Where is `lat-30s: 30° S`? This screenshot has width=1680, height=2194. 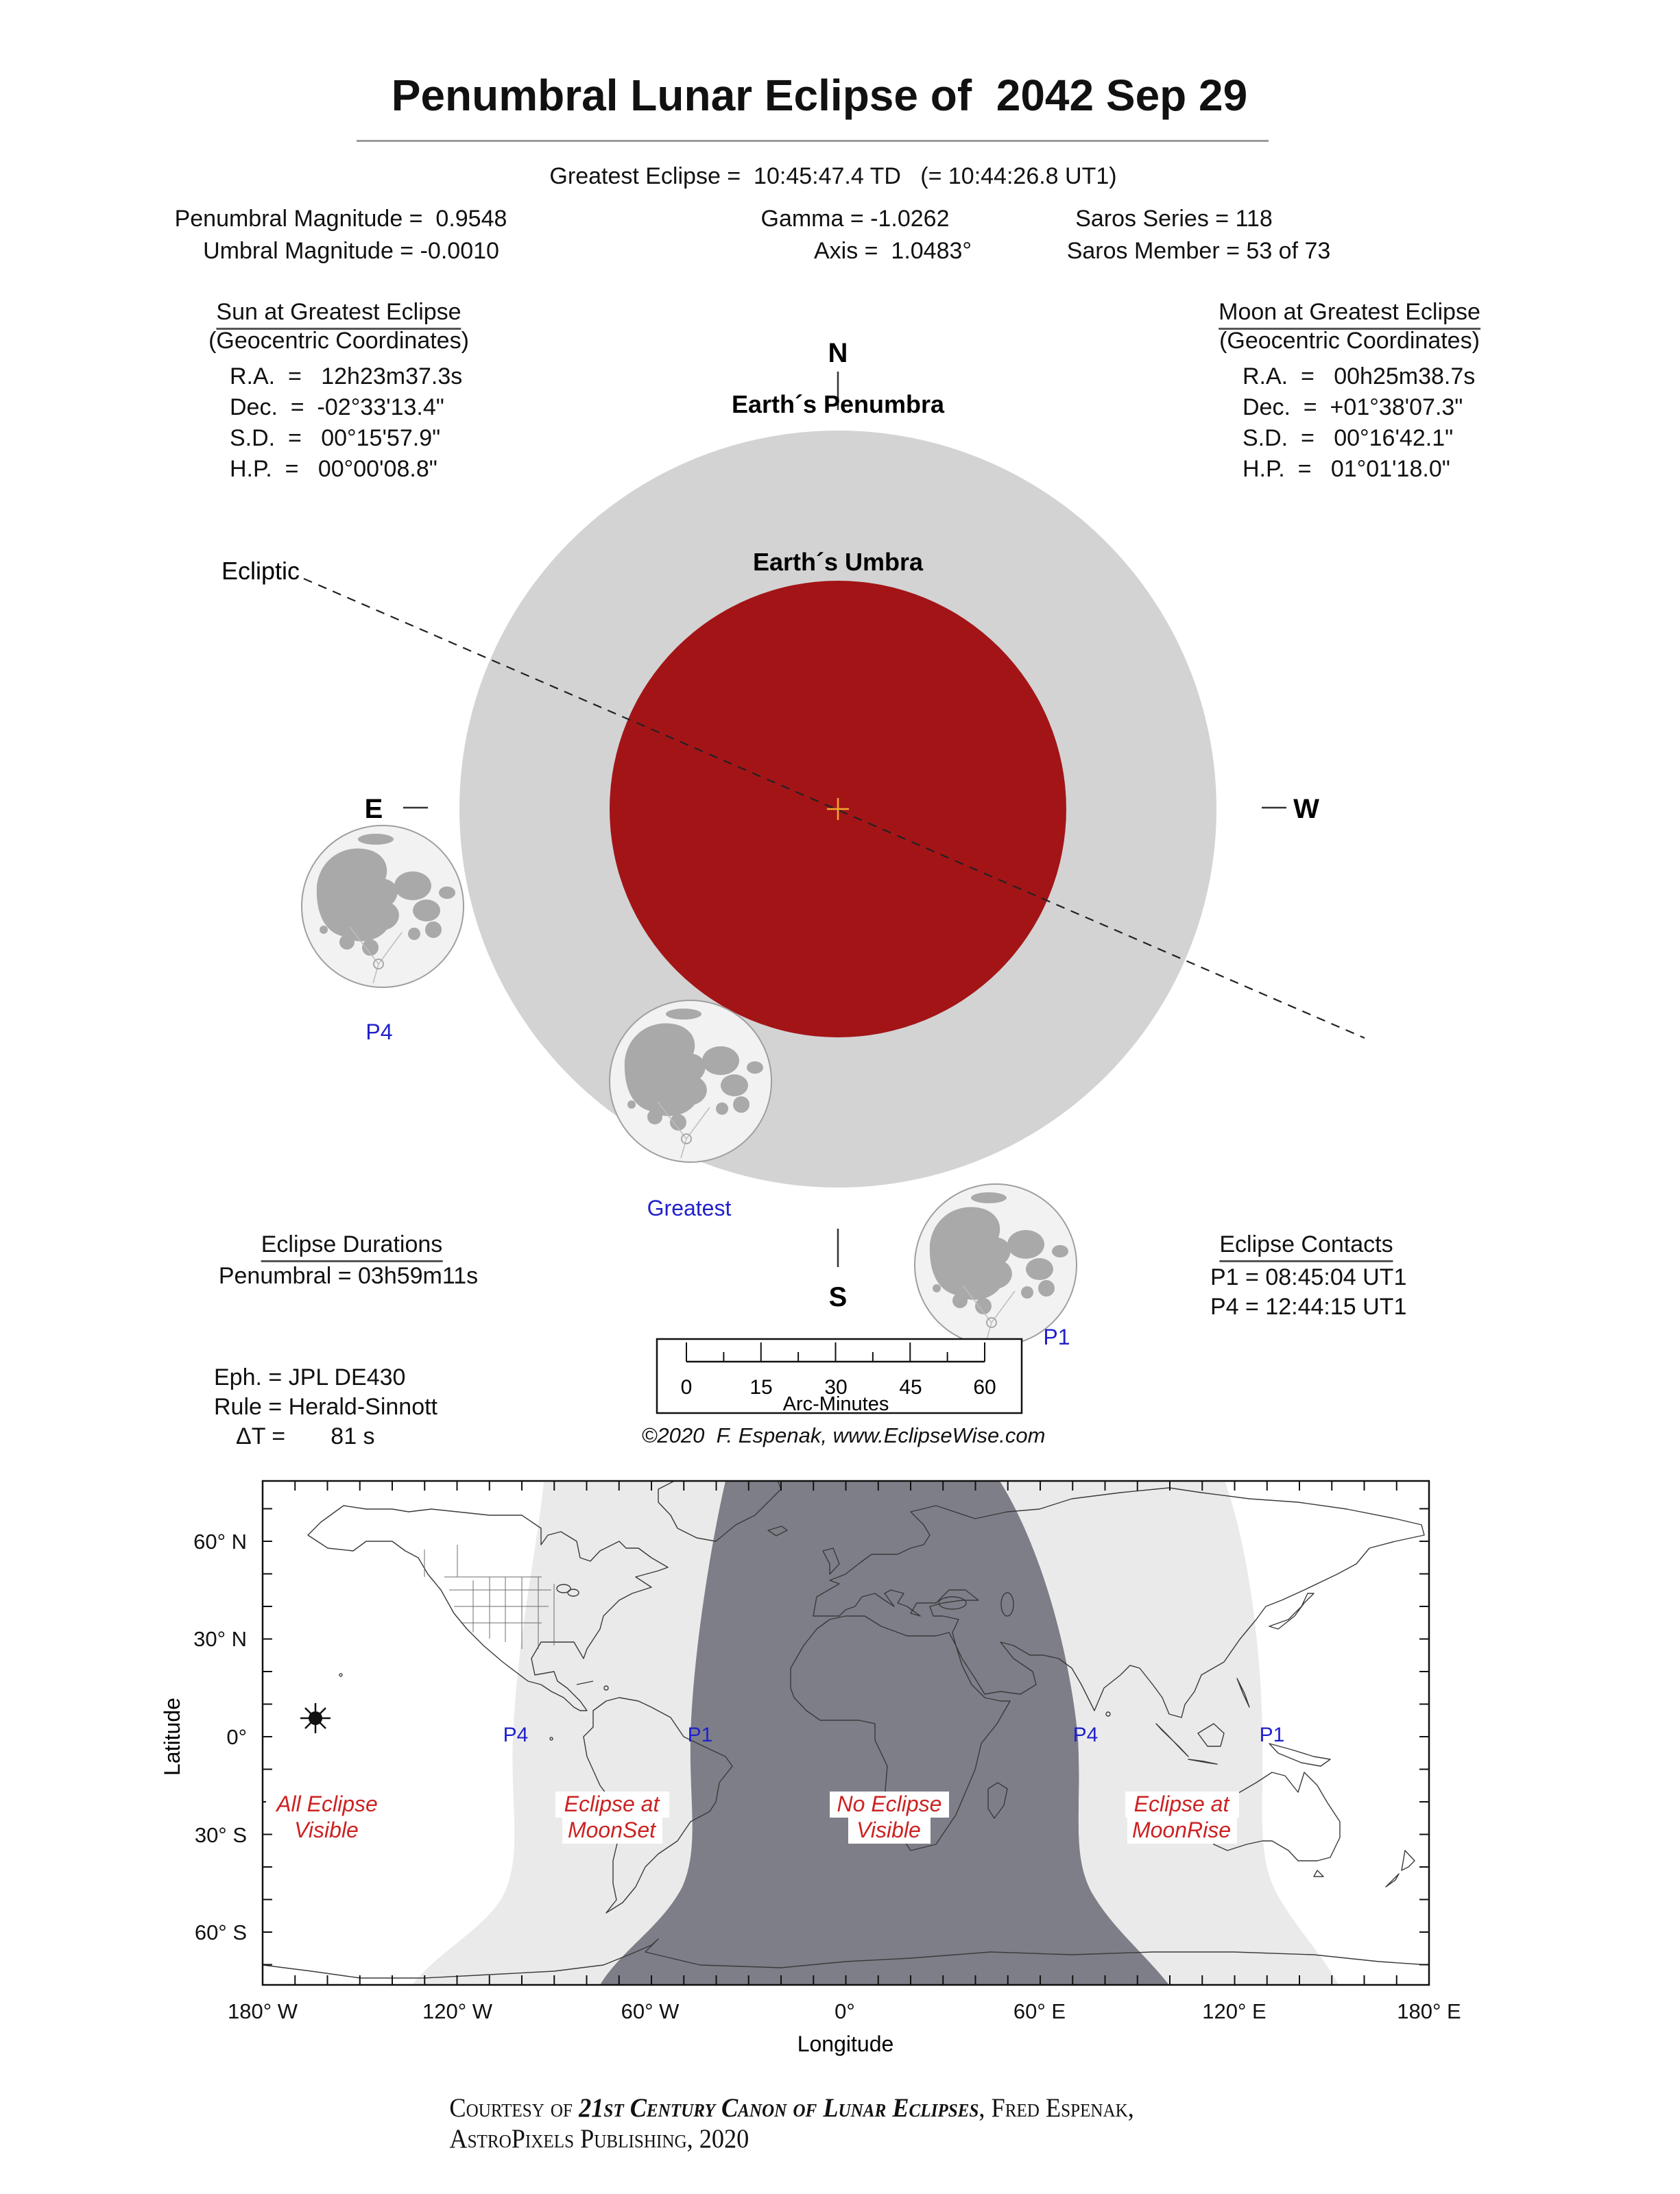
lat-30s: 30° S is located at coordinates (221, 1835).